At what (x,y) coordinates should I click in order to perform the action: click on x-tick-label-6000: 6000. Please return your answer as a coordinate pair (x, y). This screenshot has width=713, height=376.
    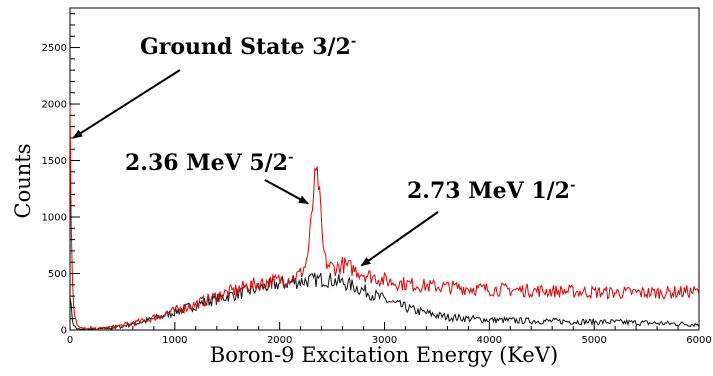
    Looking at the image, I should click on (698, 340).